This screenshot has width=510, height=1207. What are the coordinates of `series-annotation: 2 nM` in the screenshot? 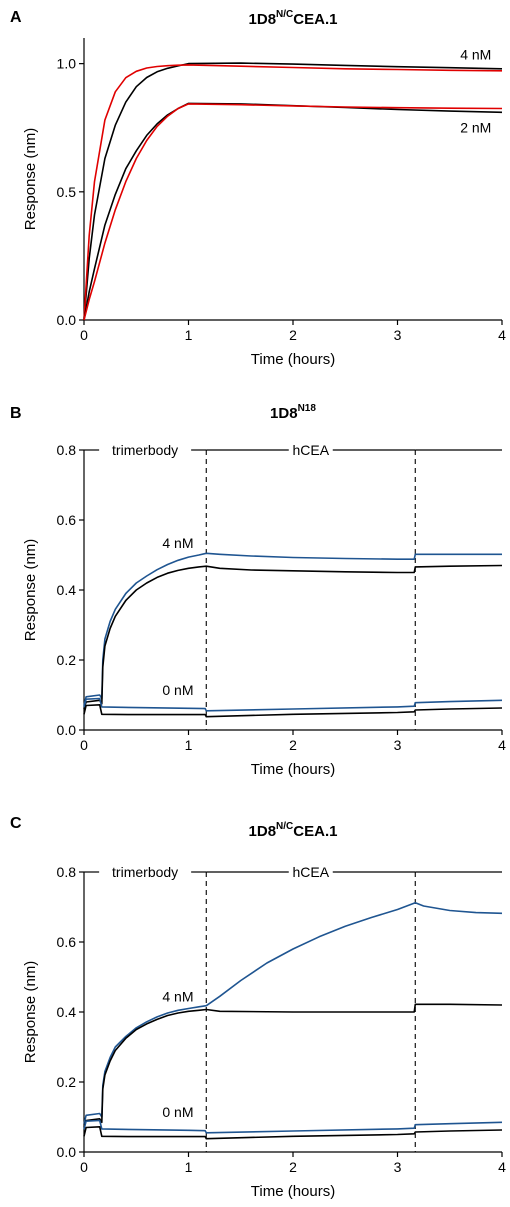 It's located at (475, 128).